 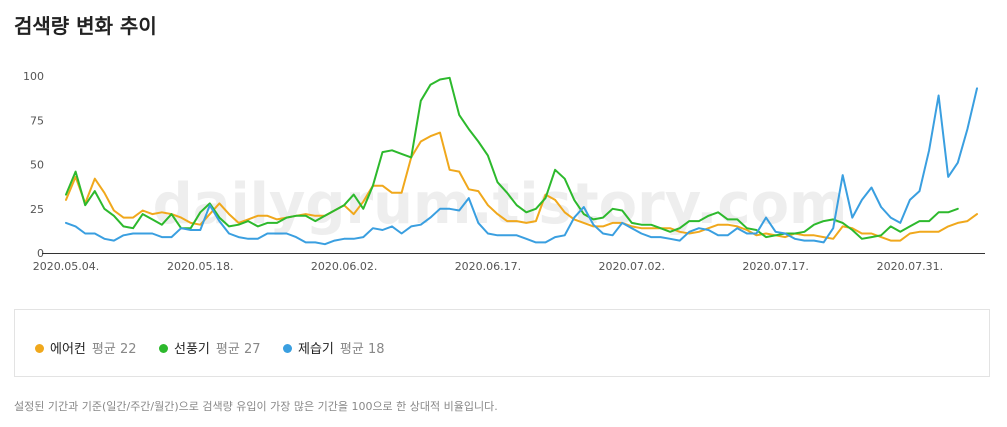 I want to click on legend-dot-aircon, so click(x=39, y=348).